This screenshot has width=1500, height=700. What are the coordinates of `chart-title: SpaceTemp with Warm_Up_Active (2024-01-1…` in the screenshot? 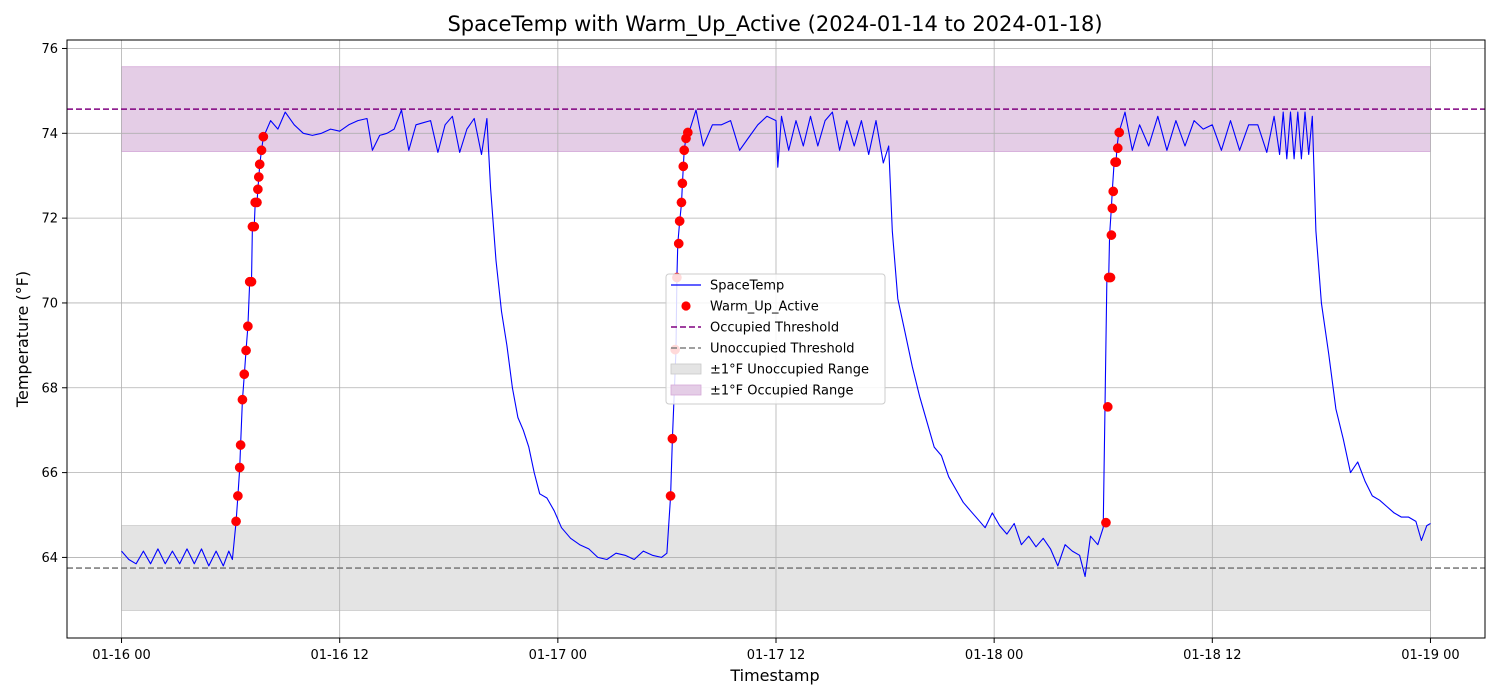 It's located at (774, 24).